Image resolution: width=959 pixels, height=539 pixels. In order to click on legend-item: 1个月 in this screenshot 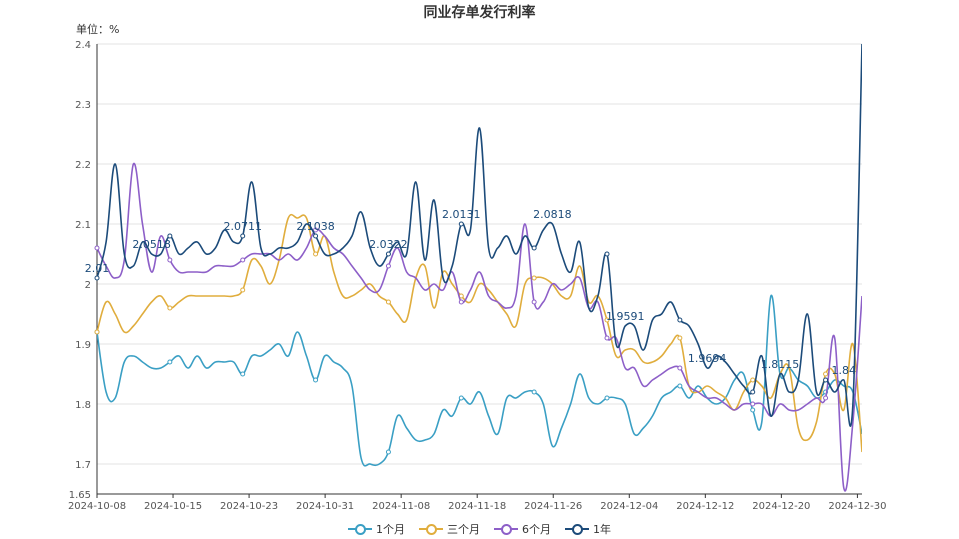, I will do `click(376, 529)`.